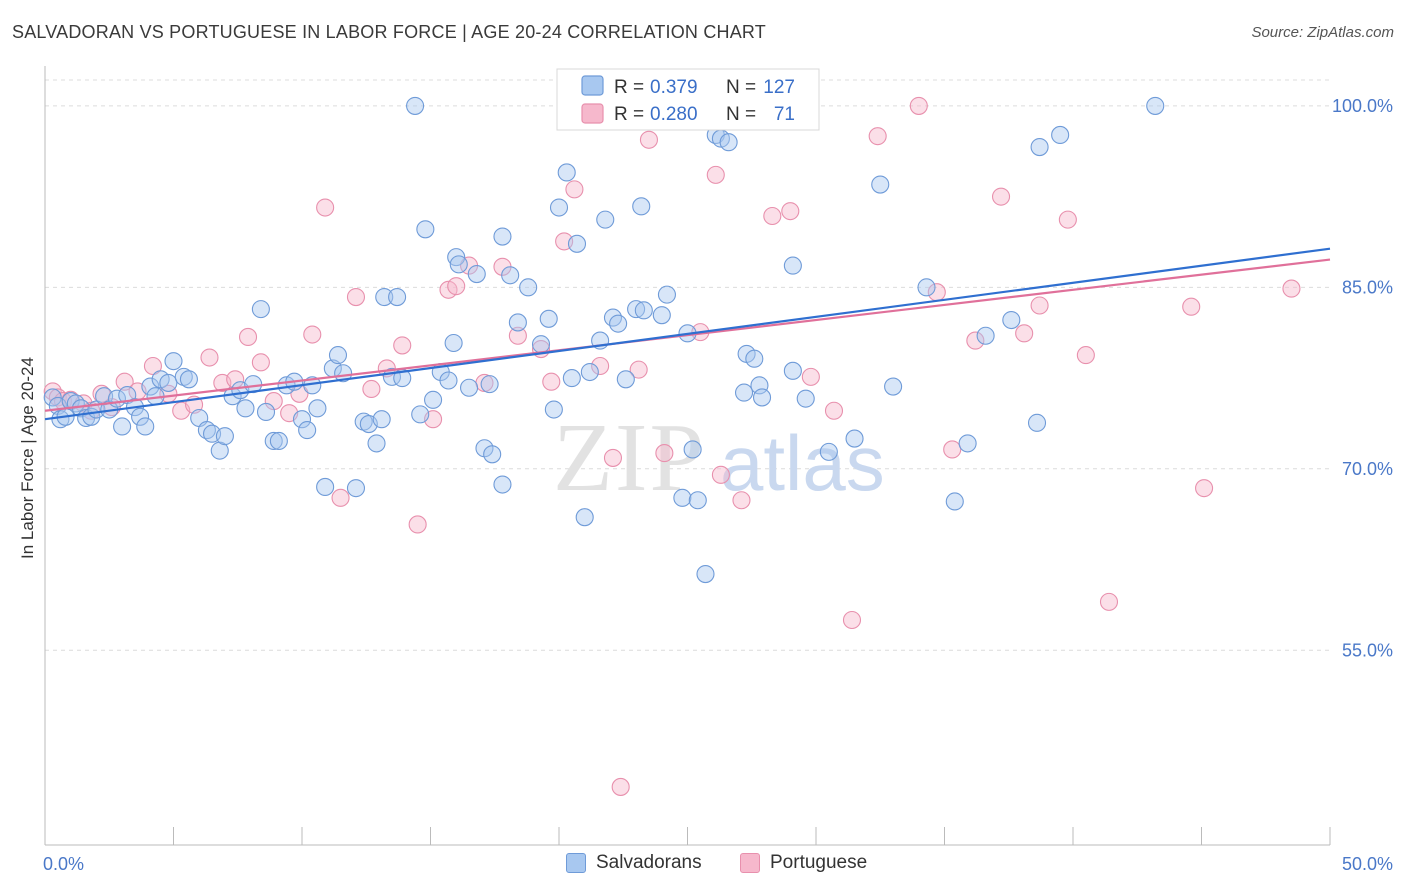  I want to click on legend-r-label-2: R =, so click(629, 114).